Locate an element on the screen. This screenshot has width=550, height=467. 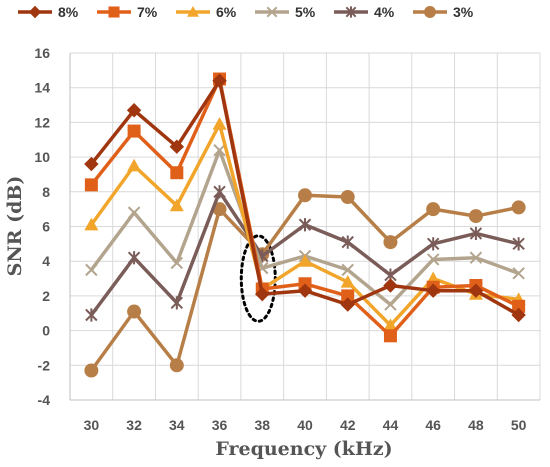
legend-label: 6% is located at coordinates (226, 12).